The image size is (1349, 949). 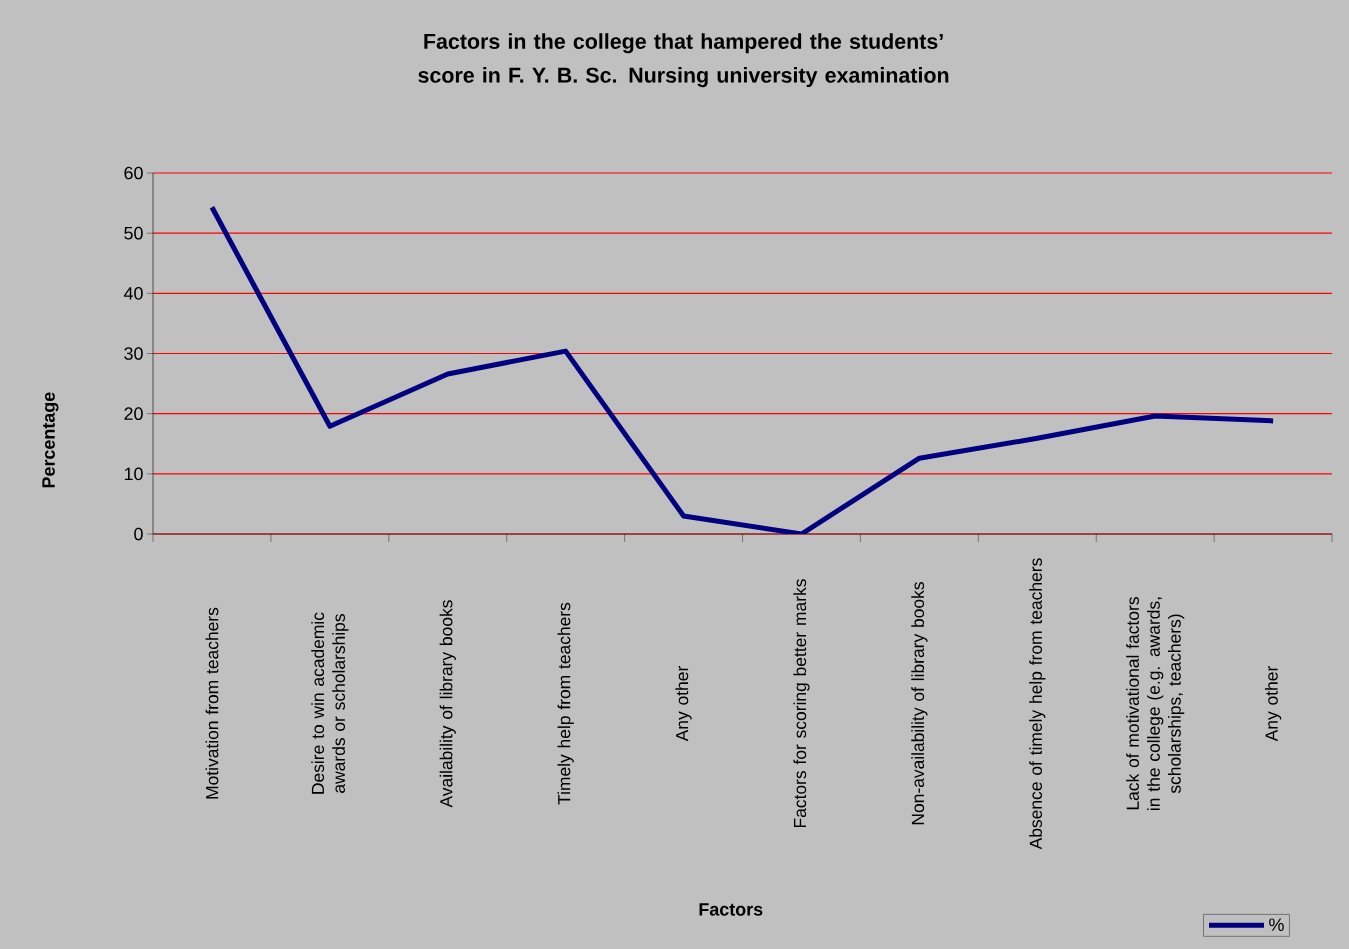 I want to click on x-tick-label: Desire to win academic awards or scholarships, so click(x=330, y=703).